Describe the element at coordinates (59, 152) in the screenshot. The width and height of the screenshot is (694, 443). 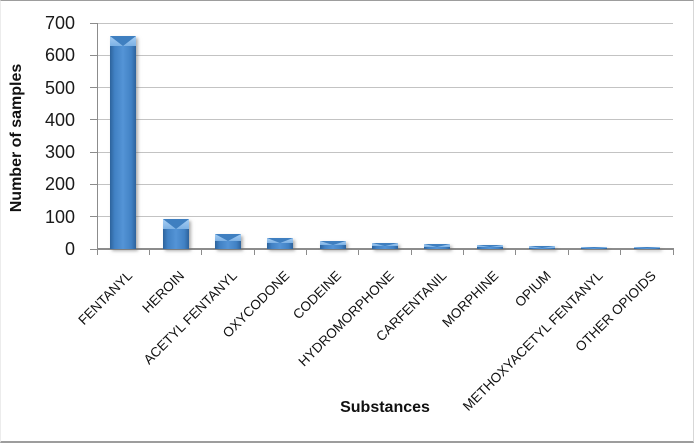
I see `y-tick-label: 300` at that location.